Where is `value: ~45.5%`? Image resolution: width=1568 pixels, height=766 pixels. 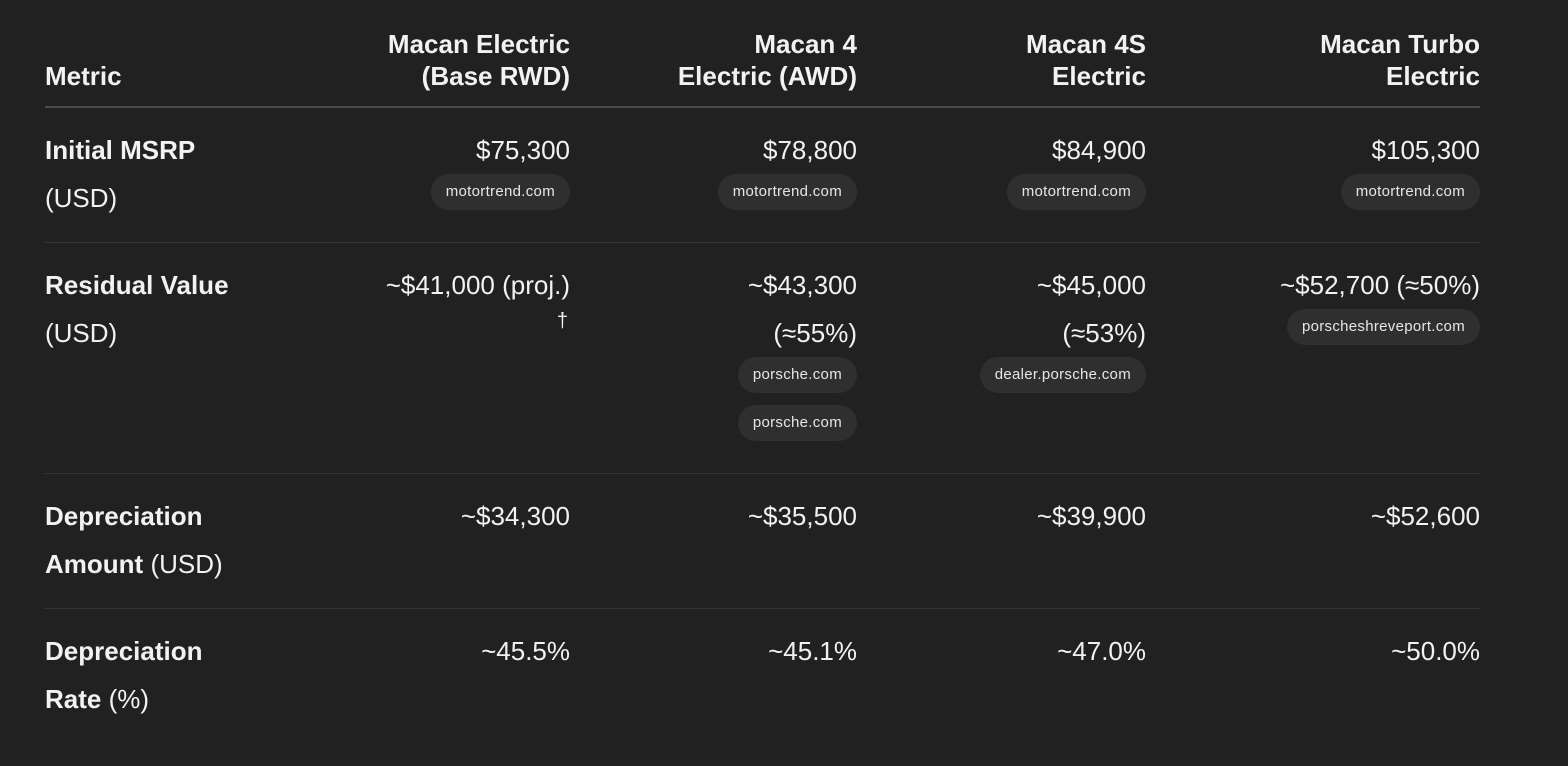 value: ~45.5% is located at coordinates (525, 651).